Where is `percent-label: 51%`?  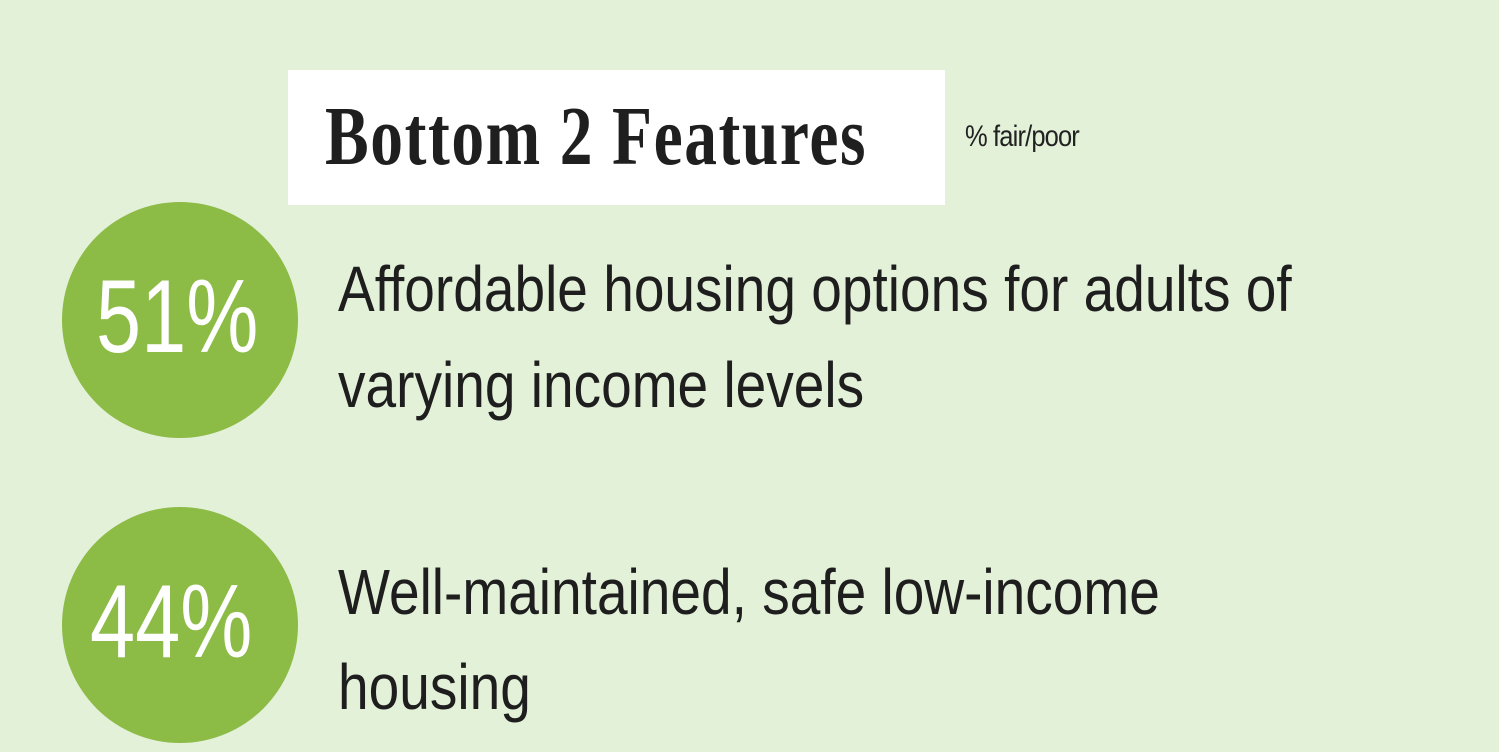
percent-label: 51% is located at coordinates (177, 317).